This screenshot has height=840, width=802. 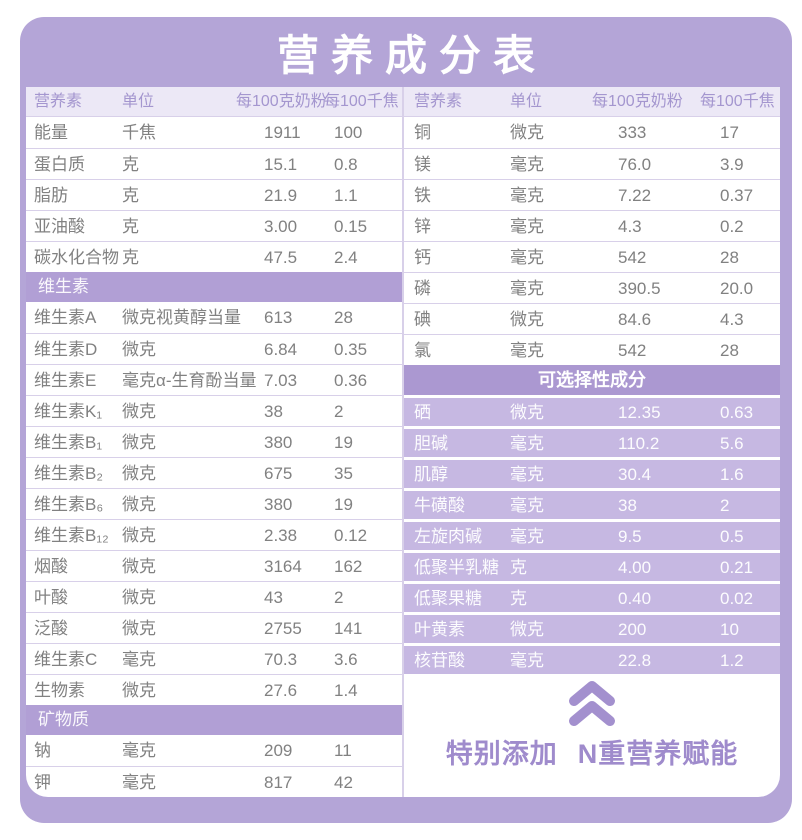 I want to click on value-per-100kj: 2, so click(x=339, y=411).